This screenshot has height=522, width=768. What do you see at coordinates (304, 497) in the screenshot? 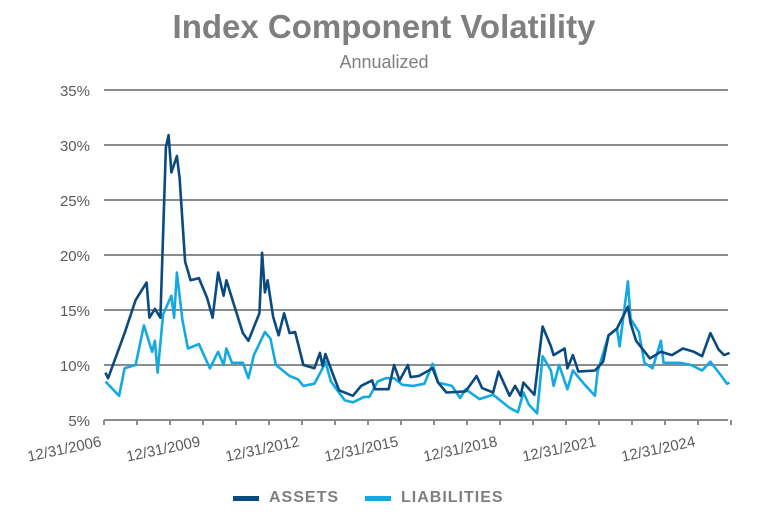
I see `legend-label-assets: ASSETS` at bounding box center [304, 497].